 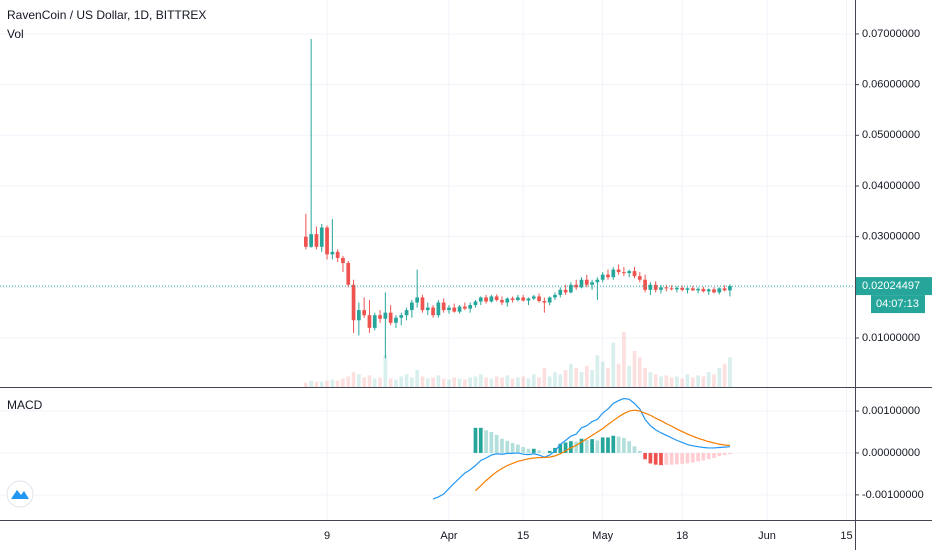 What do you see at coordinates (891, 237) in the screenshot?
I see `y-tick-label: 0.03000000` at bounding box center [891, 237].